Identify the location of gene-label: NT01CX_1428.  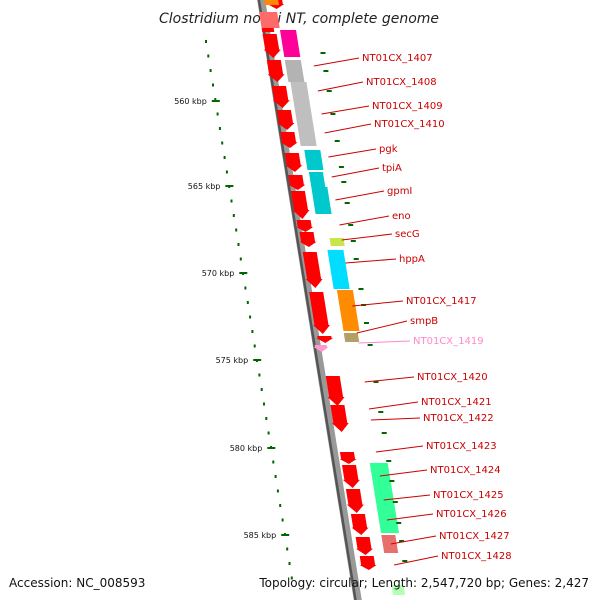
(476, 556).